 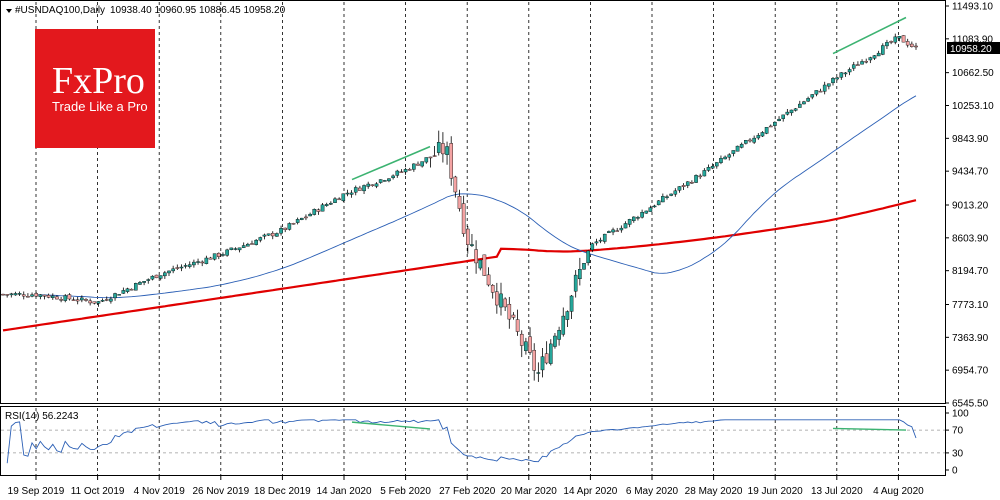 What do you see at coordinates (652, 491) in the screenshot?
I see `x-tick-label: 6 May 2020` at bounding box center [652, 491].